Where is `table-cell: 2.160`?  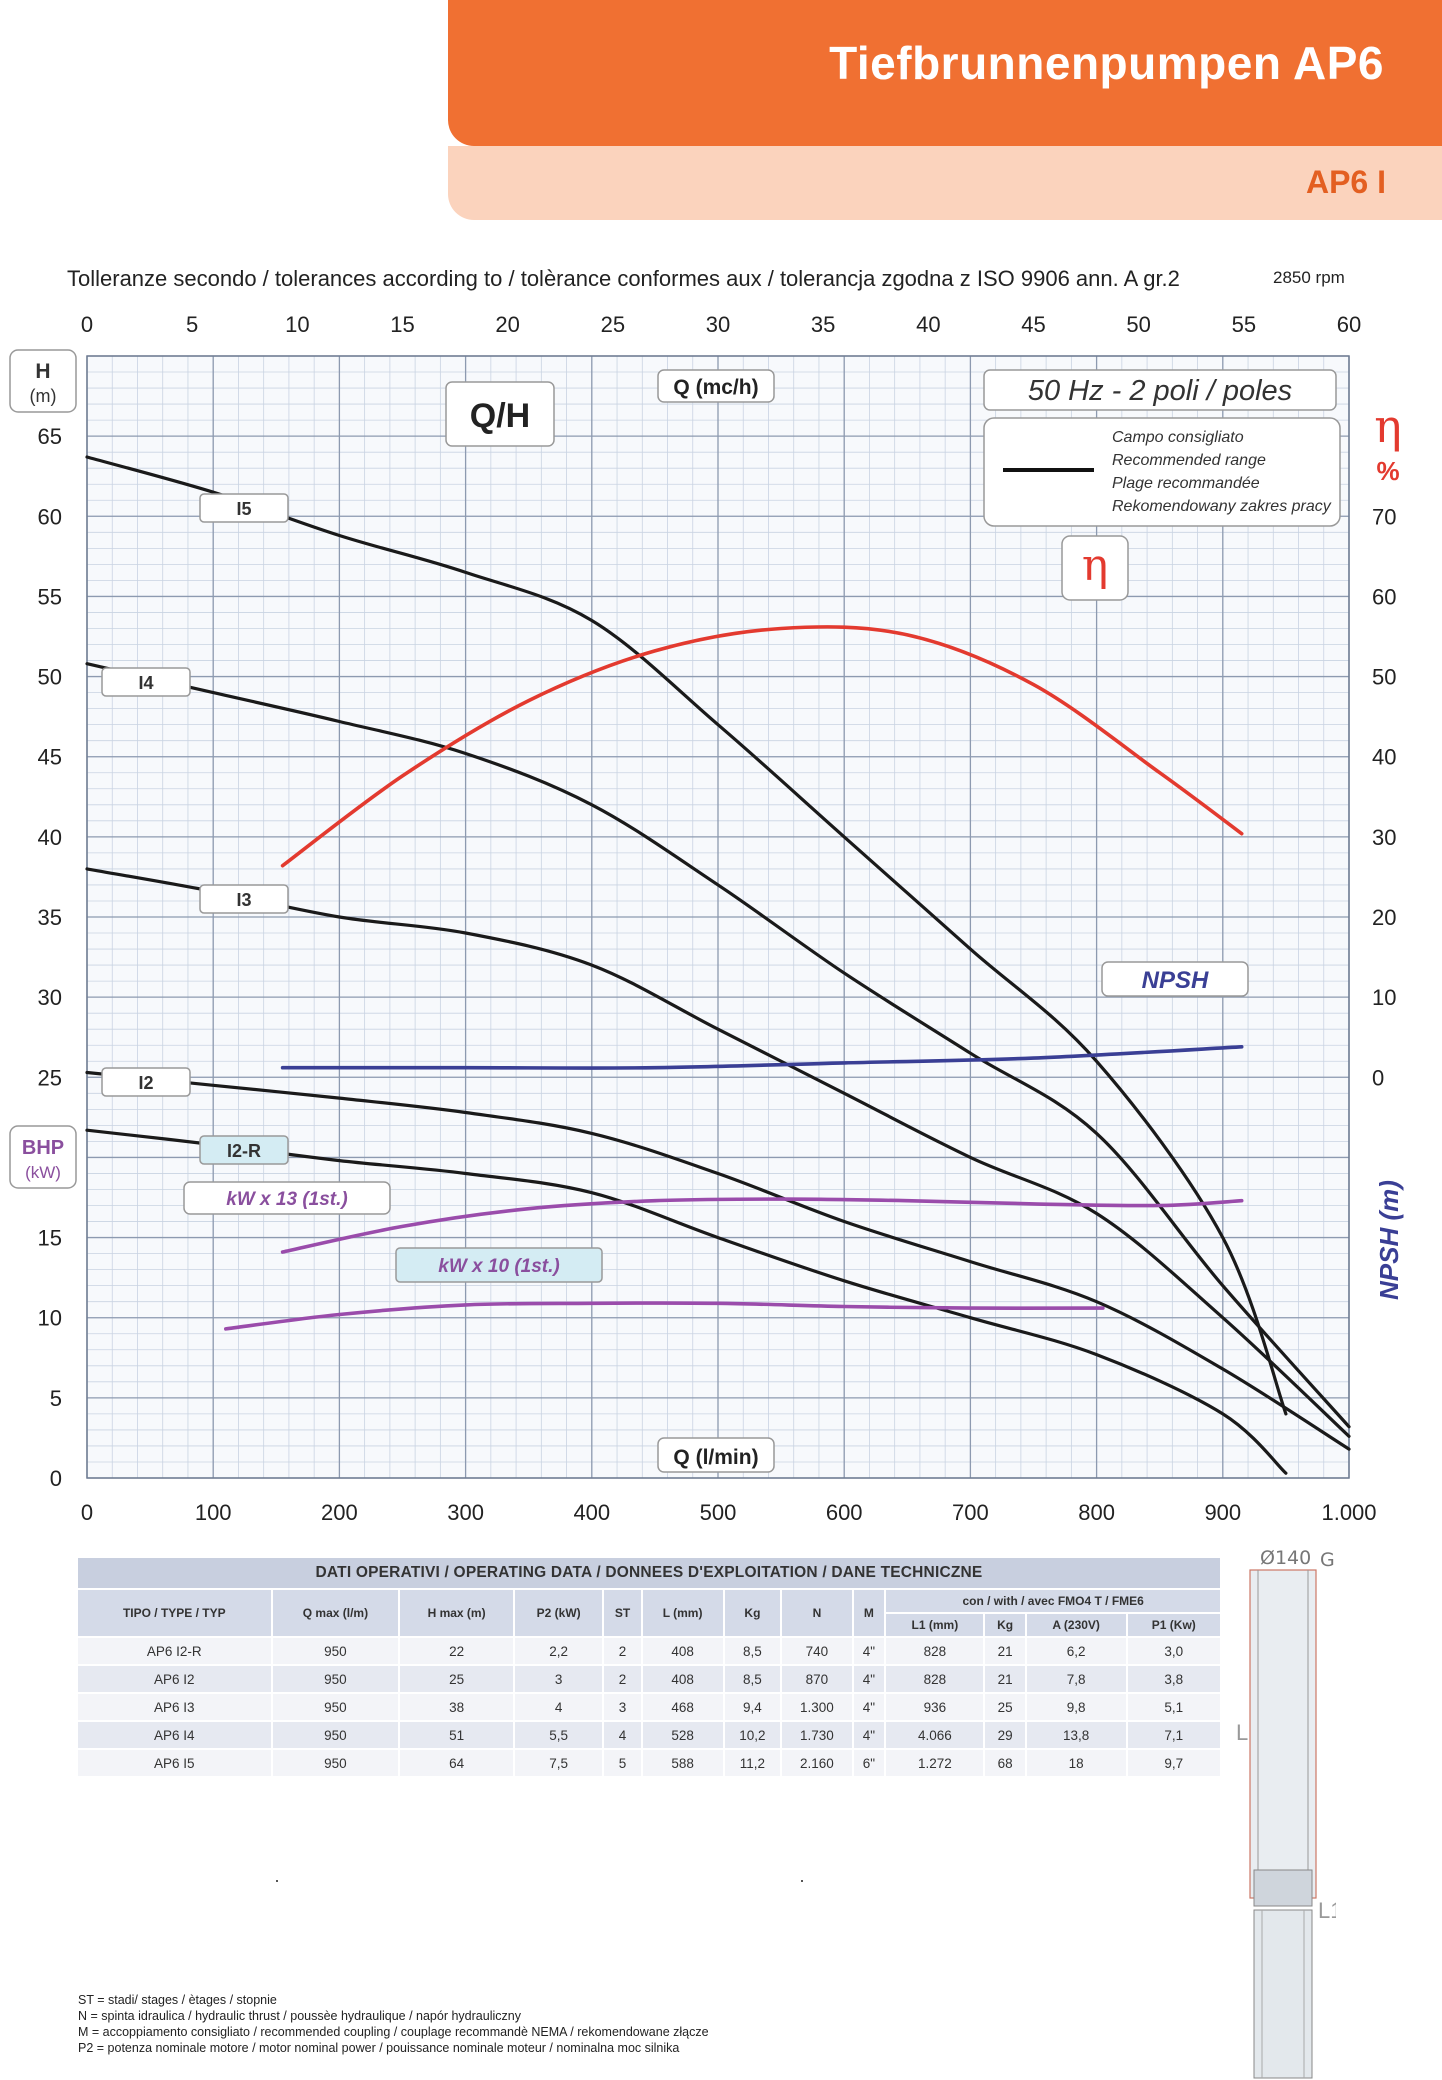
table-cell: 2.160 is located at coordinates (817, 1763).